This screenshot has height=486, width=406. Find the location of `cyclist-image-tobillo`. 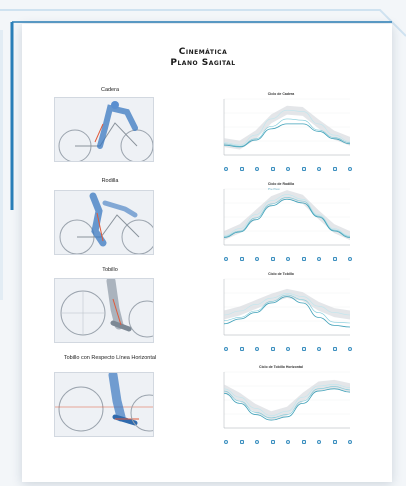

cyclist-image-tobillo is located at coordinates (104, 310).